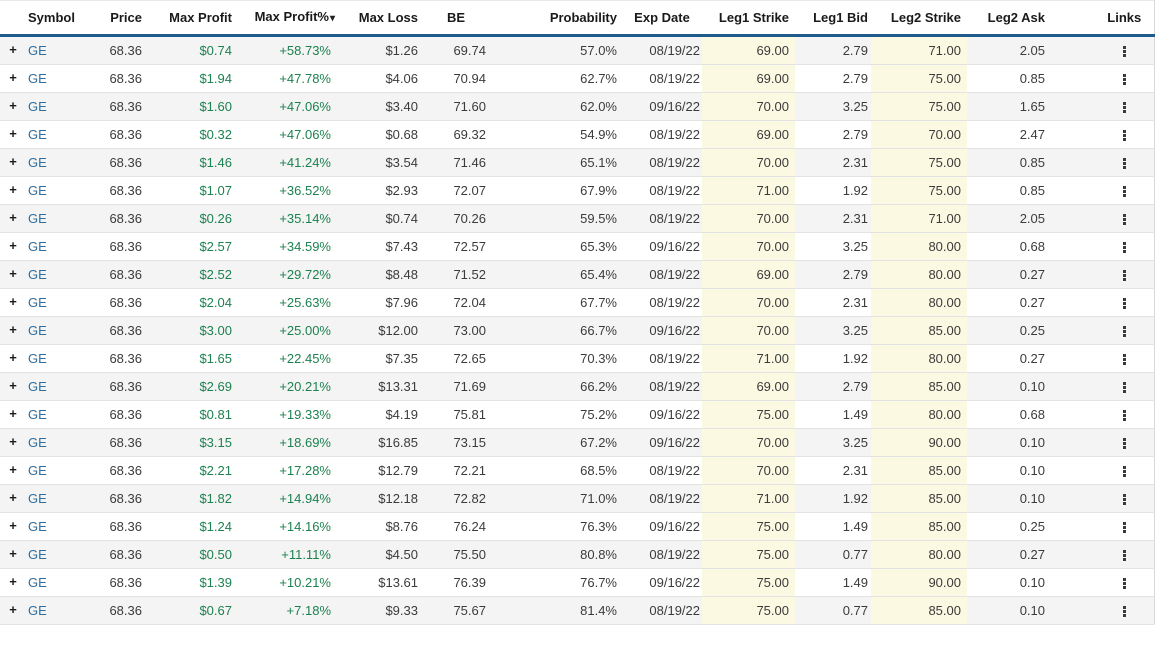  I want to click on max-profit-cell: $2.57, so click(192, 246).